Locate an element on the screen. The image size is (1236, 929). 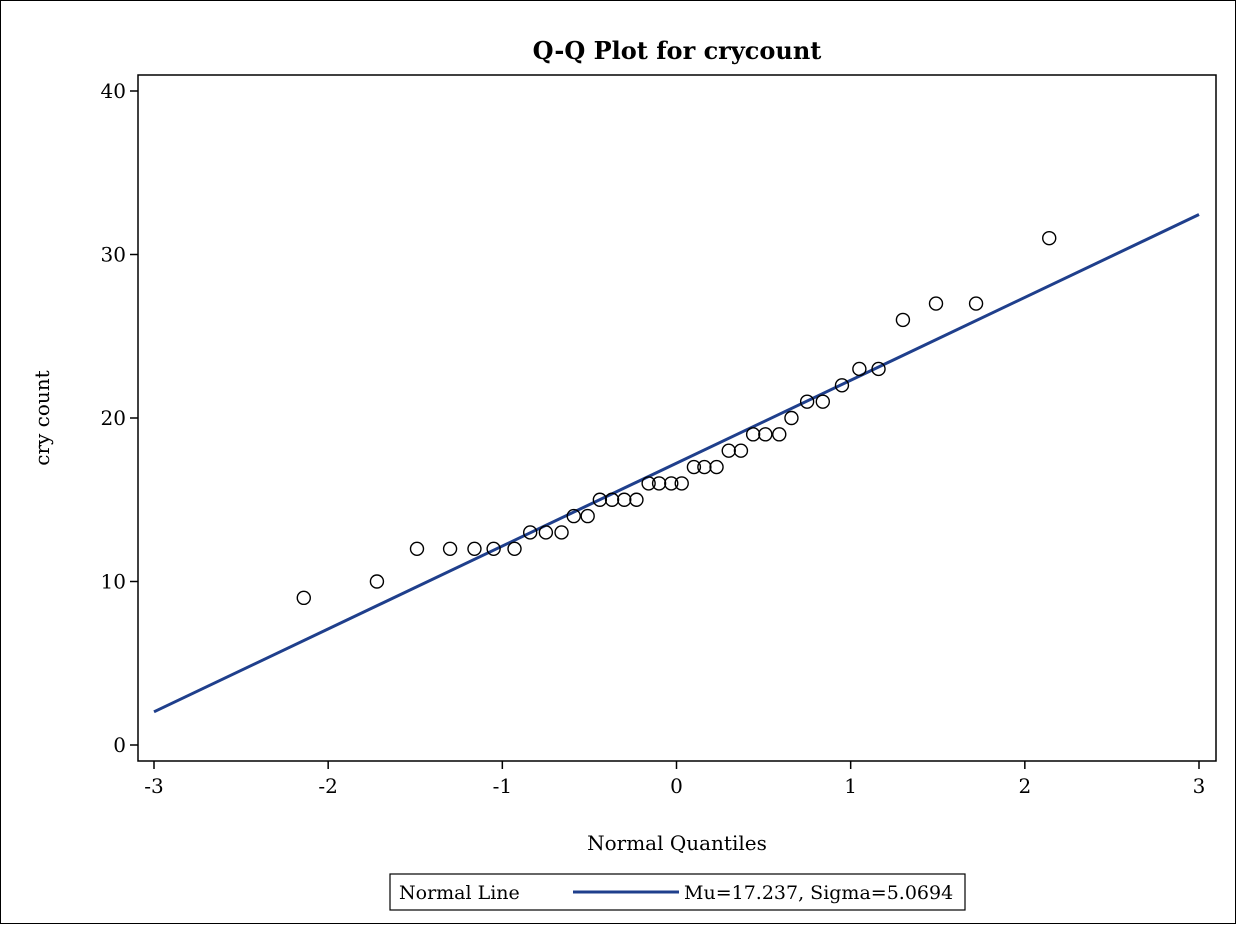
x-axis-label: Normal Quantiles is located at coordinates (677, 843).